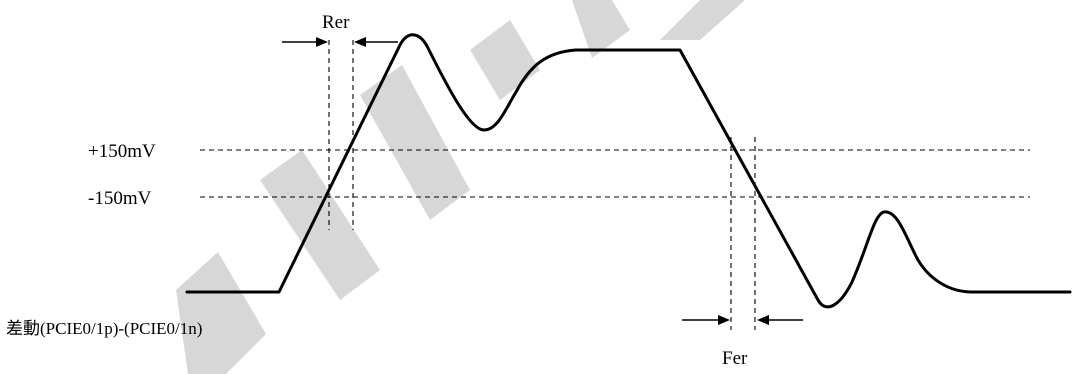 This screenshot has height=374, width=1072. What do you see at coordinates (336, 22) in the screenshot?
I see `rise-time-label: Rer` at bounding box center [336, 22].